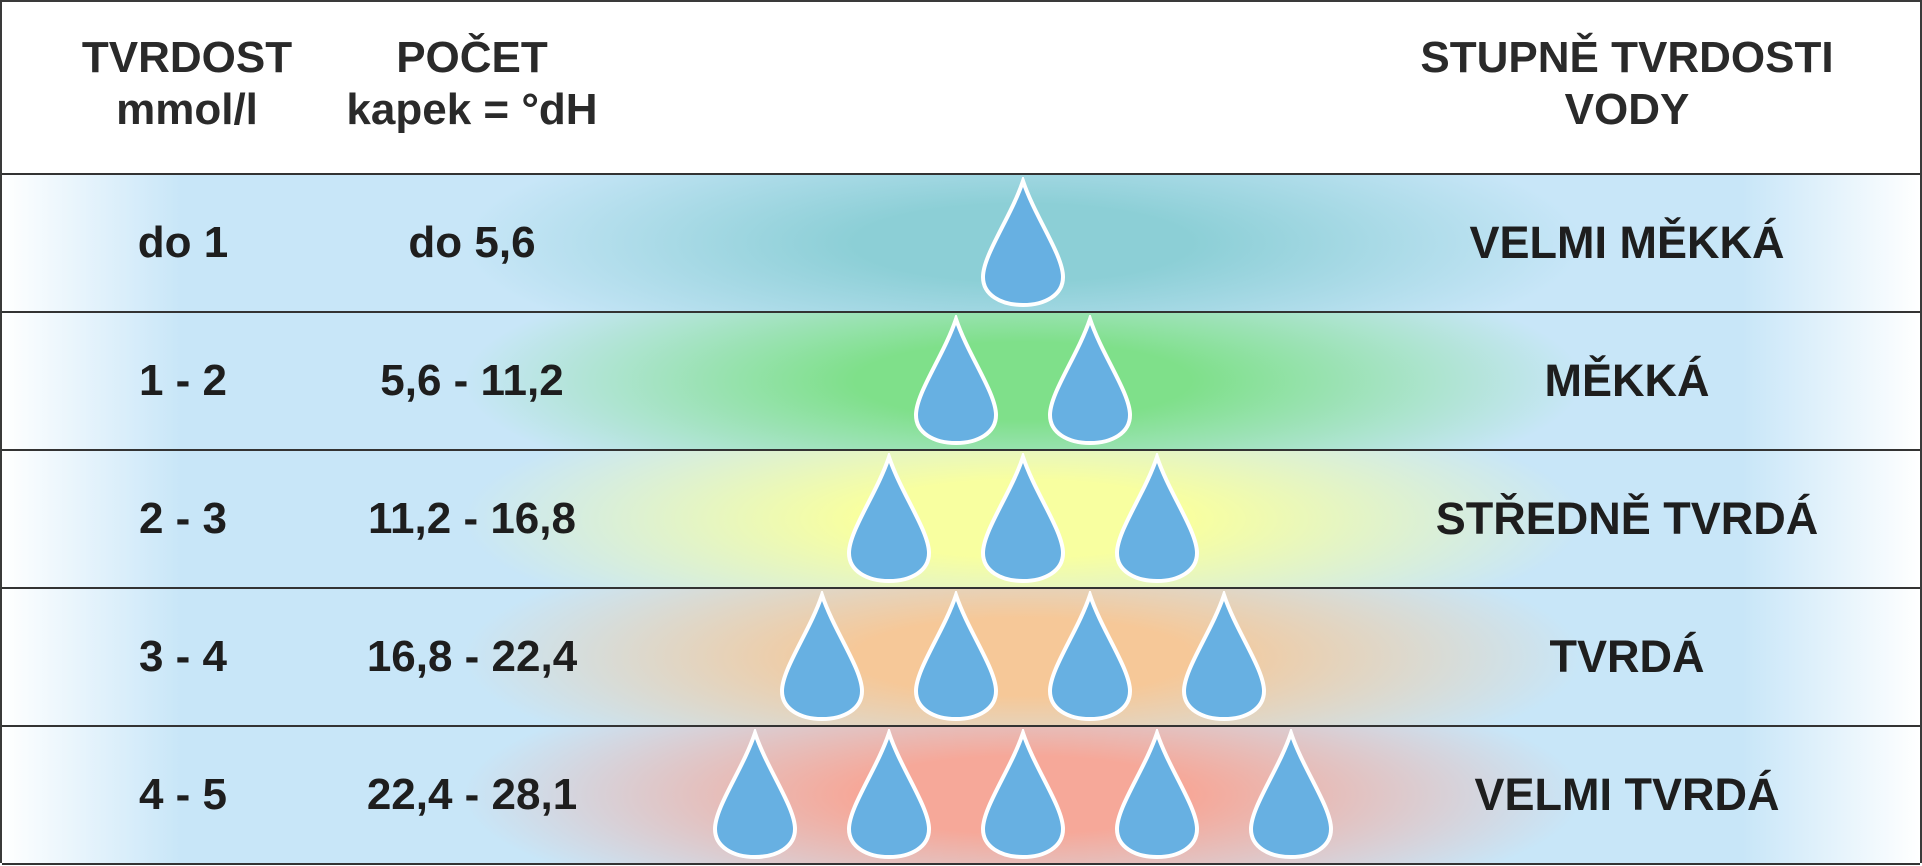  I want to click on hardness-grade: MĚKKÁ, so click(1627, 380).